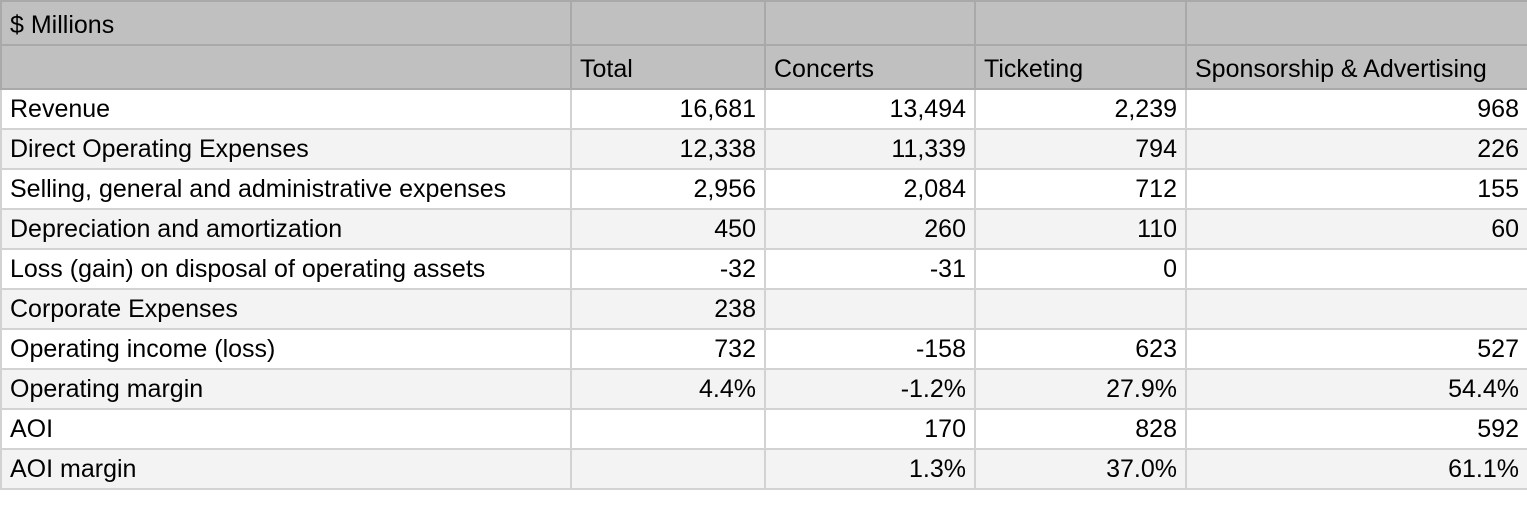 The image size is (1527, 527). I want to click on value-cell: 2,239, so click(1080, 109).